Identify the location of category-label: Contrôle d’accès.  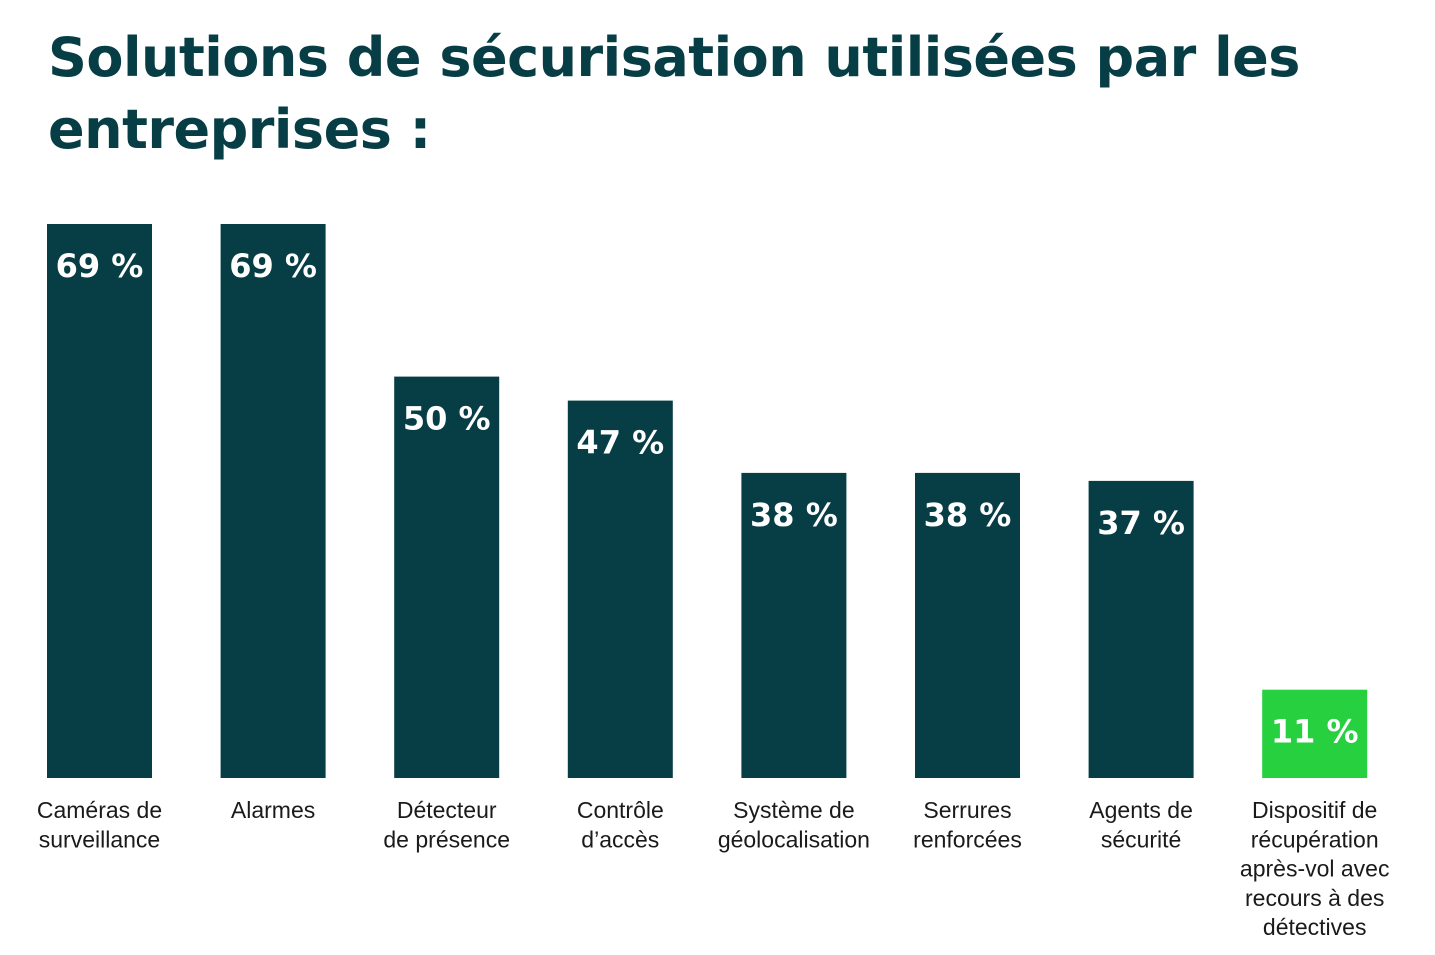
(620, 824).